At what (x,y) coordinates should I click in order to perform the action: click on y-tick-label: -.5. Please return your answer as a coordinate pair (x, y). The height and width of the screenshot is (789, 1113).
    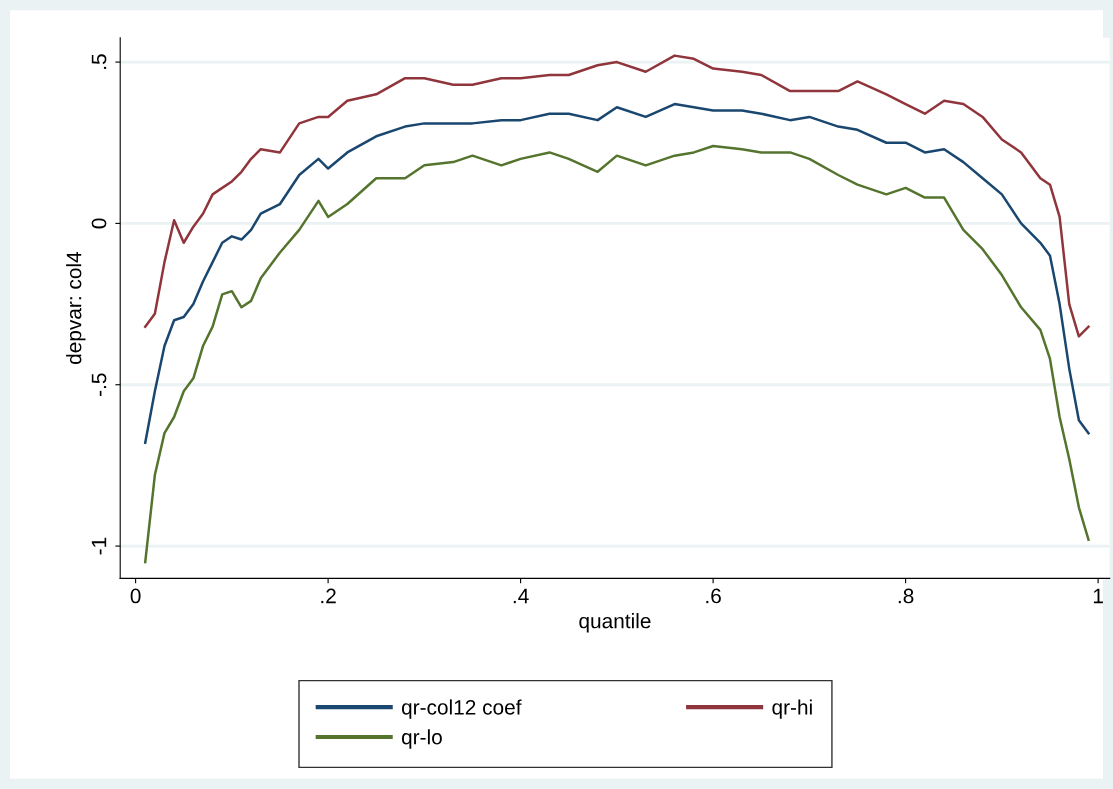
    Looking at the image, I should click on (99, 384).